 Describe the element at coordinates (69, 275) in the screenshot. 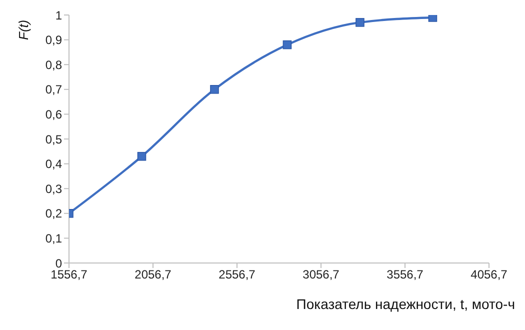

I see `x-tick-label: 1556,7` at that location.